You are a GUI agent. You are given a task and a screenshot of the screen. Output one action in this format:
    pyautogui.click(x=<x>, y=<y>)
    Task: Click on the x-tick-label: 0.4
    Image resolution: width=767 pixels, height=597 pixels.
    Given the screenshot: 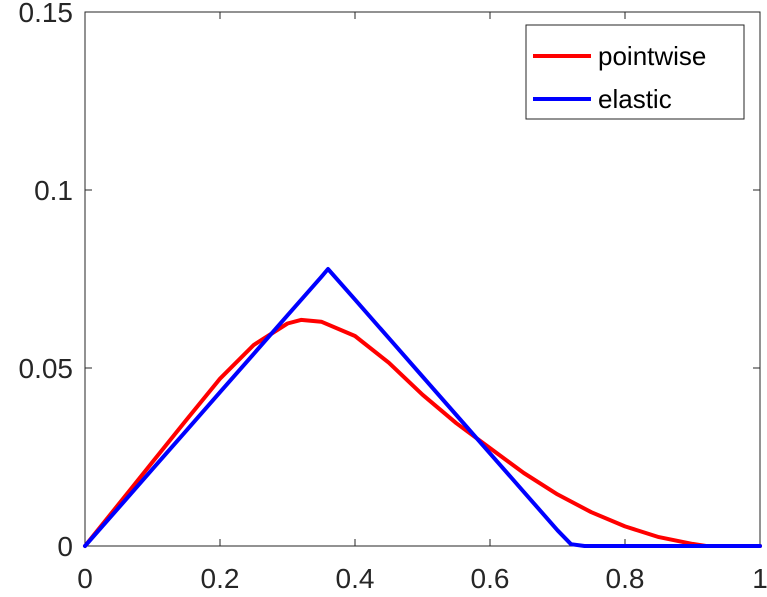 What is the action you would take?
    pyautogui.click(x=355, y=578)
    